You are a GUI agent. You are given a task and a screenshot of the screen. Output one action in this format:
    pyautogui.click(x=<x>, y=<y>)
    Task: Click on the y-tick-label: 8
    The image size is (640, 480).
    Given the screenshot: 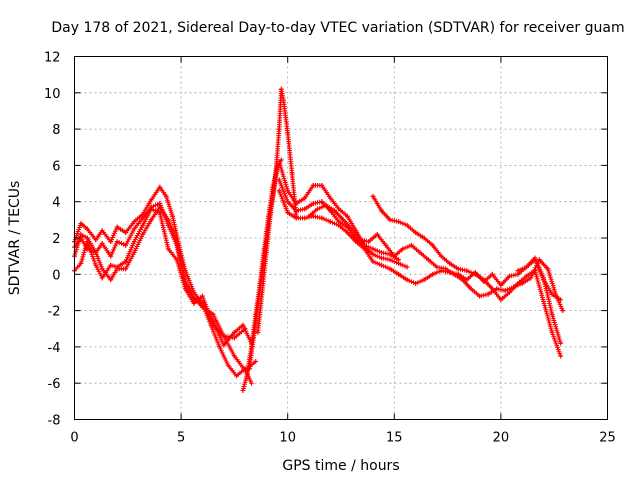 What is the action you would take?
    pyautogui.click(x=56, y=130)
    